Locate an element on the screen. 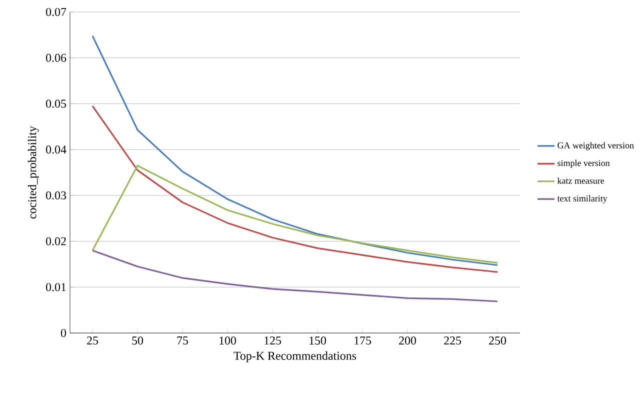 Image resolution: width=641 pixels, height=394 pixels. y-tick-label: 0.03 is located at coordinates (56, 195).